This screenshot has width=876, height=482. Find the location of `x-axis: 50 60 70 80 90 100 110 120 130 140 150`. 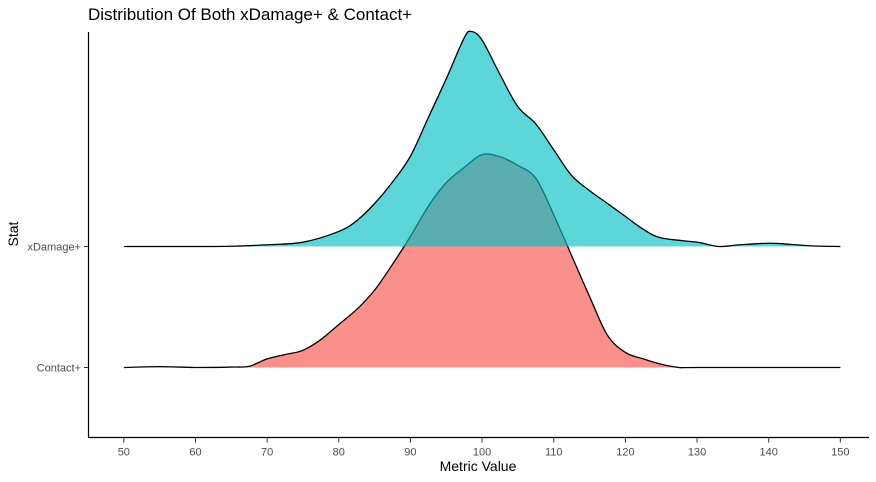

x-axis: 50 60 70 80 90 100 110 120 130 140 150 is located at coordinates (484, 448).